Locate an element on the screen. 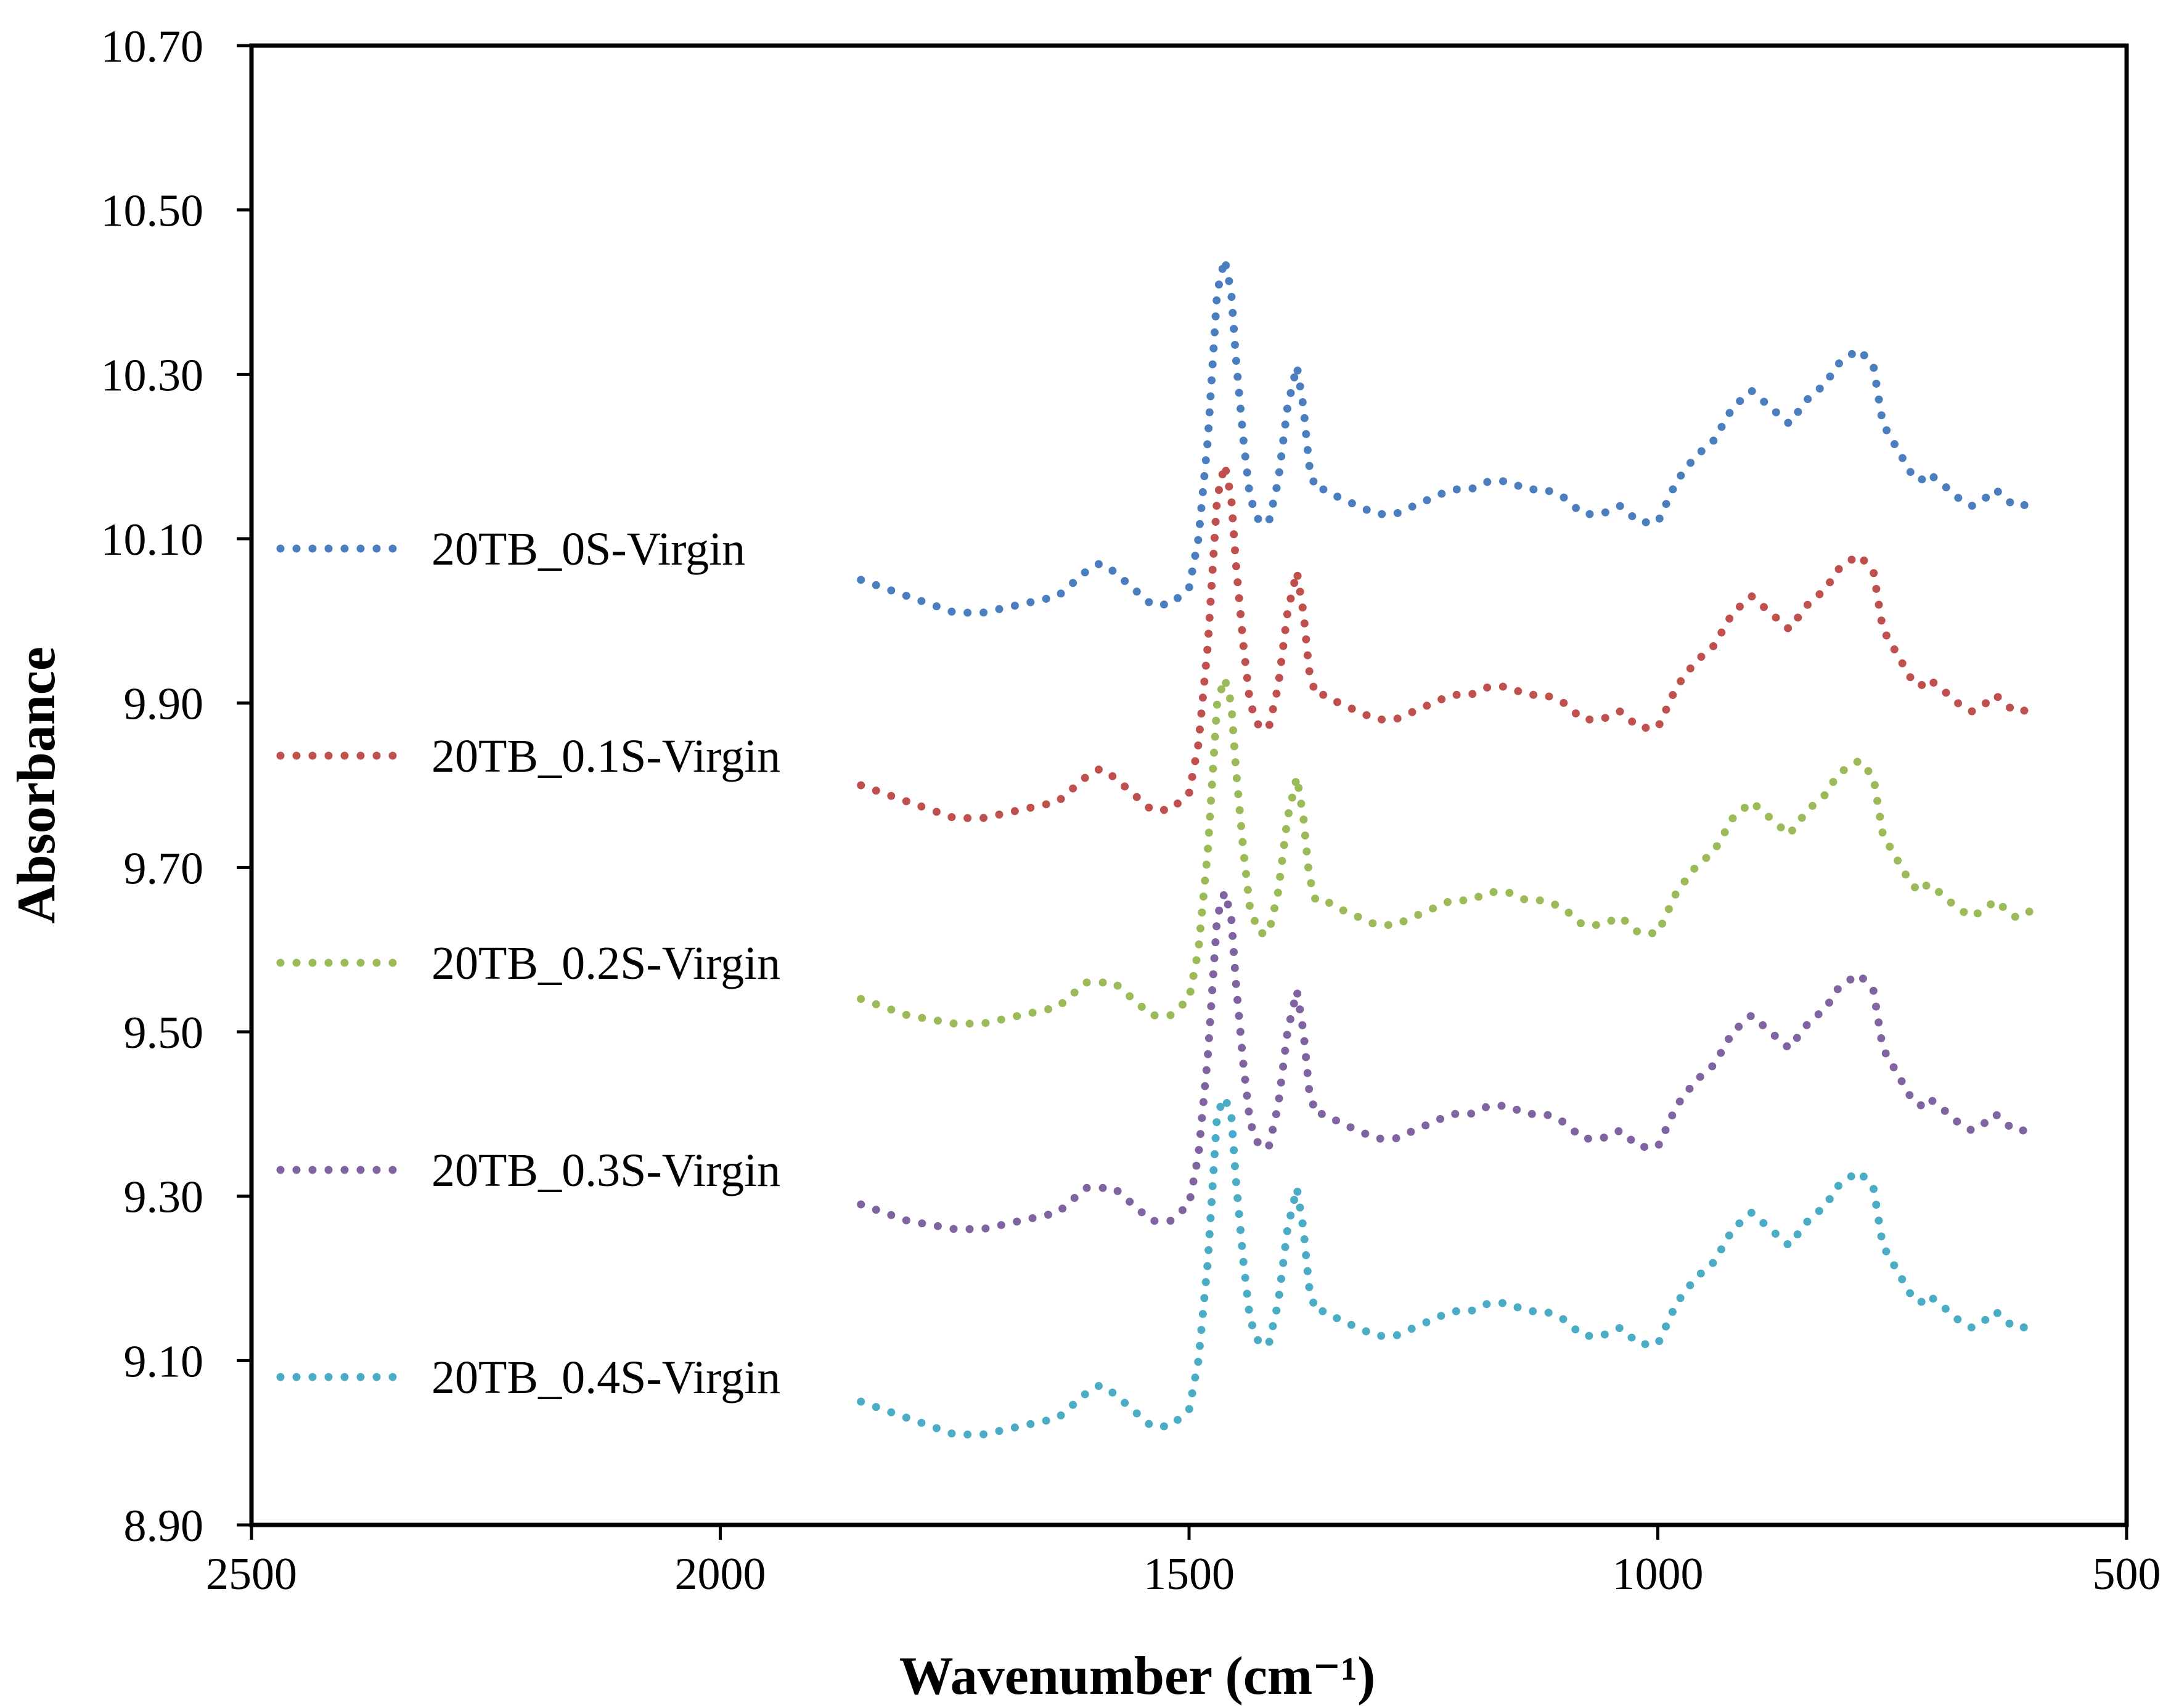  y-tick-label: 10.30 is located at coordinates (152, 375).